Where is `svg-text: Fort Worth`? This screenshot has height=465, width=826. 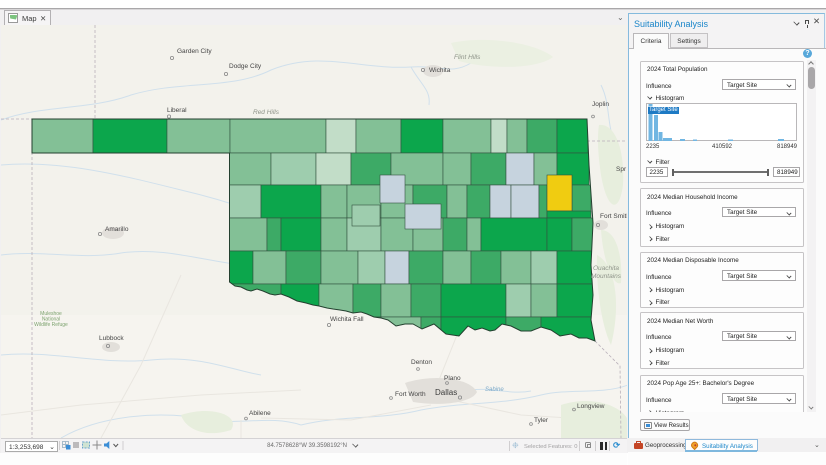 svg-text: Fort Worth is located at coordinates (410, 394).